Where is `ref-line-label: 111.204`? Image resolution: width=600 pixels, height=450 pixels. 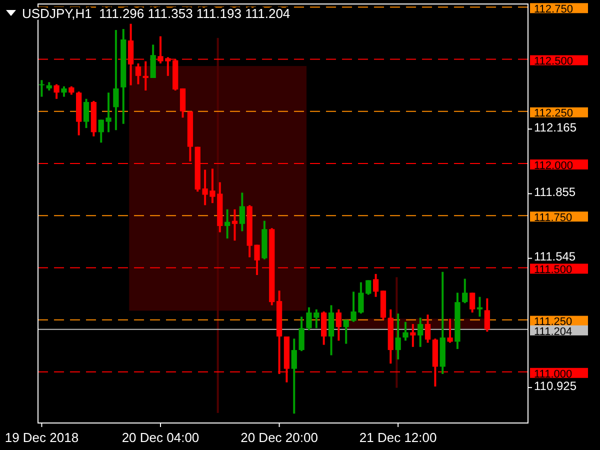
ref-line-label: 111.204 is located at coordinates (553, 332).